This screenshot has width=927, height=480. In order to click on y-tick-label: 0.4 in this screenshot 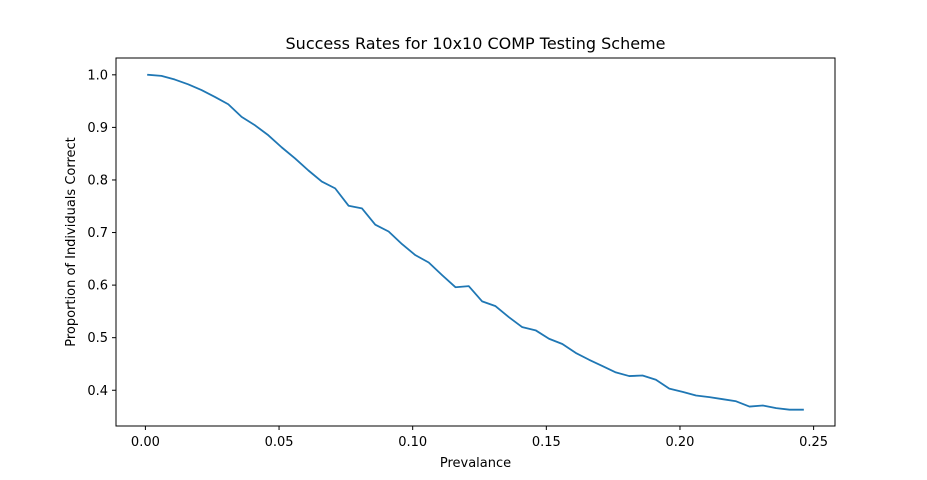, I will do `click(97, 391)`.